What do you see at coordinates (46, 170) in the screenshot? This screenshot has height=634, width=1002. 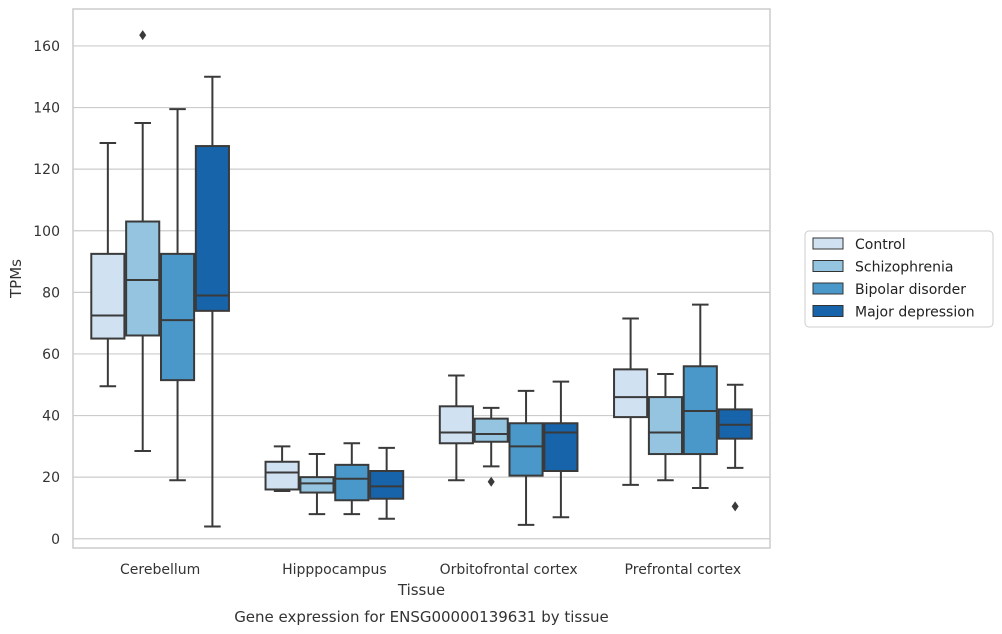 I see `y-tick-label: 120` at bounding box center [46, 170].